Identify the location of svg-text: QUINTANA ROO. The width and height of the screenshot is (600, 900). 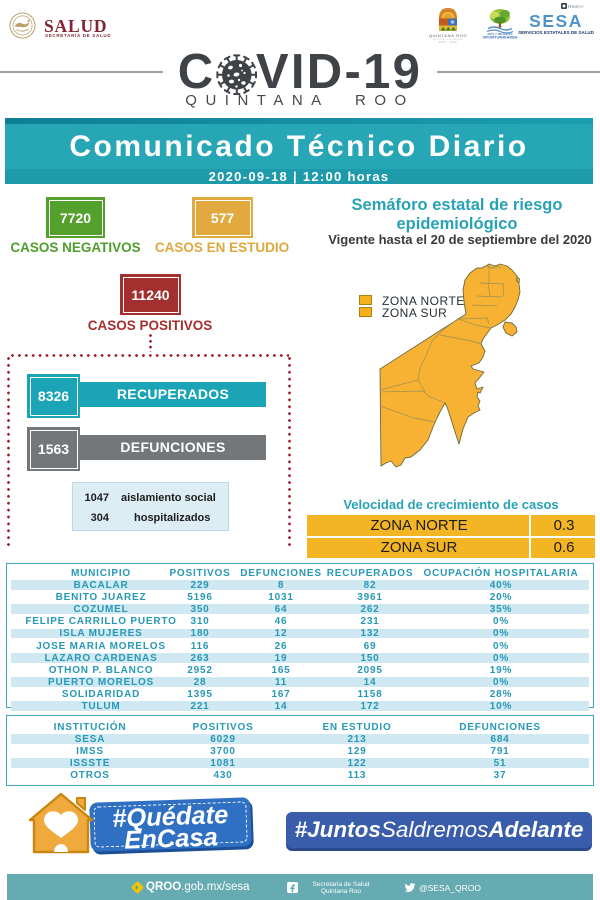
(448, 35).